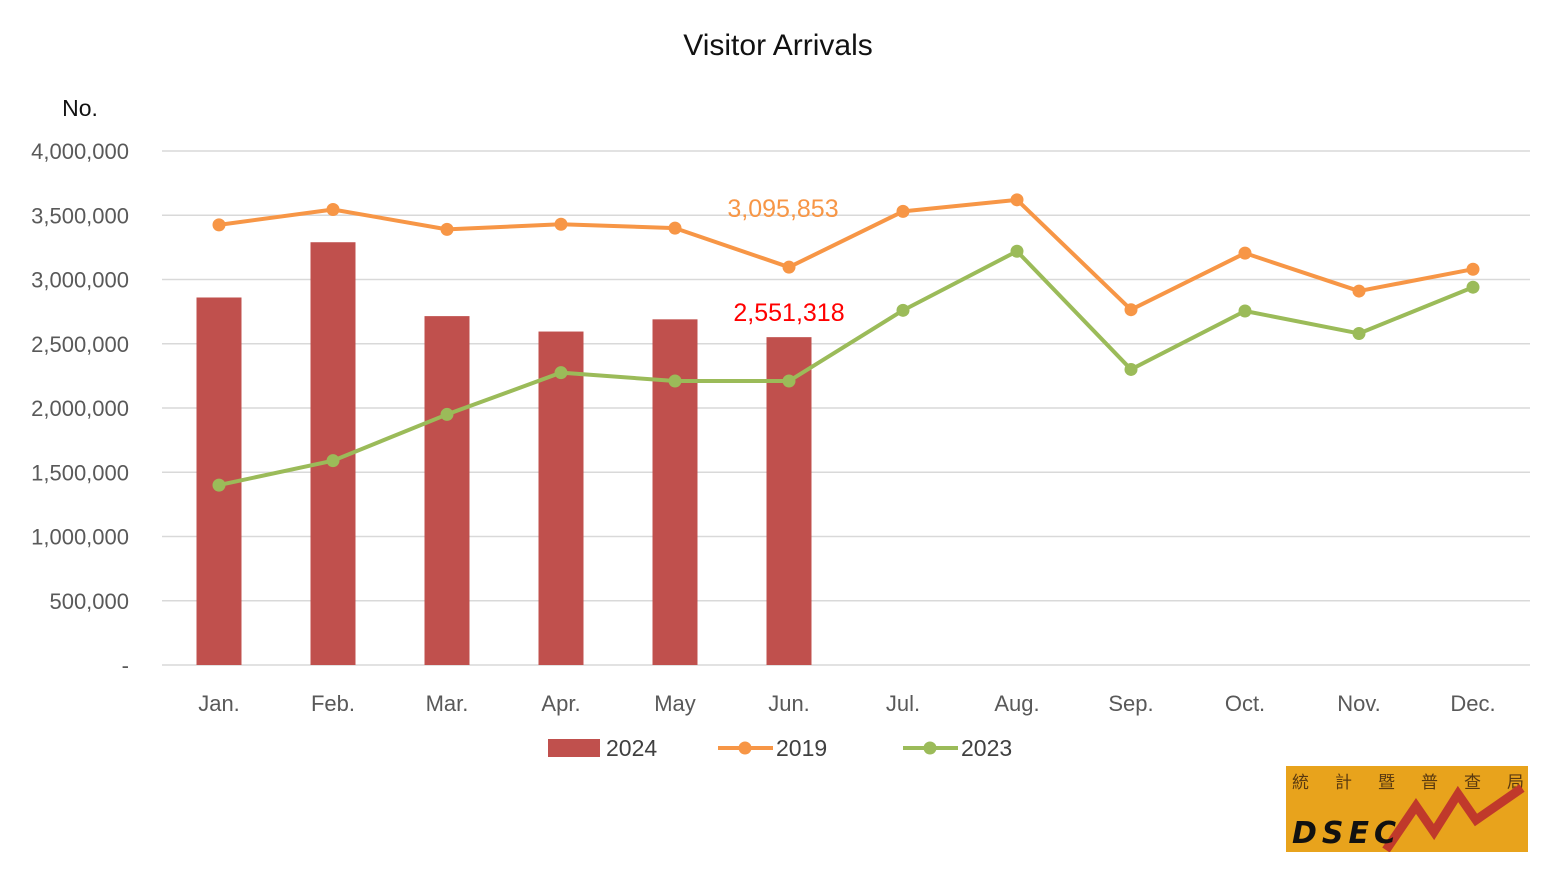 Image resolution: width=1558 pixels, height=888 pixels. What do you see at coordinates (986, 748) in the screenshot?
I see `legend-label-2023: 2023` at bounding box center [986, 748].